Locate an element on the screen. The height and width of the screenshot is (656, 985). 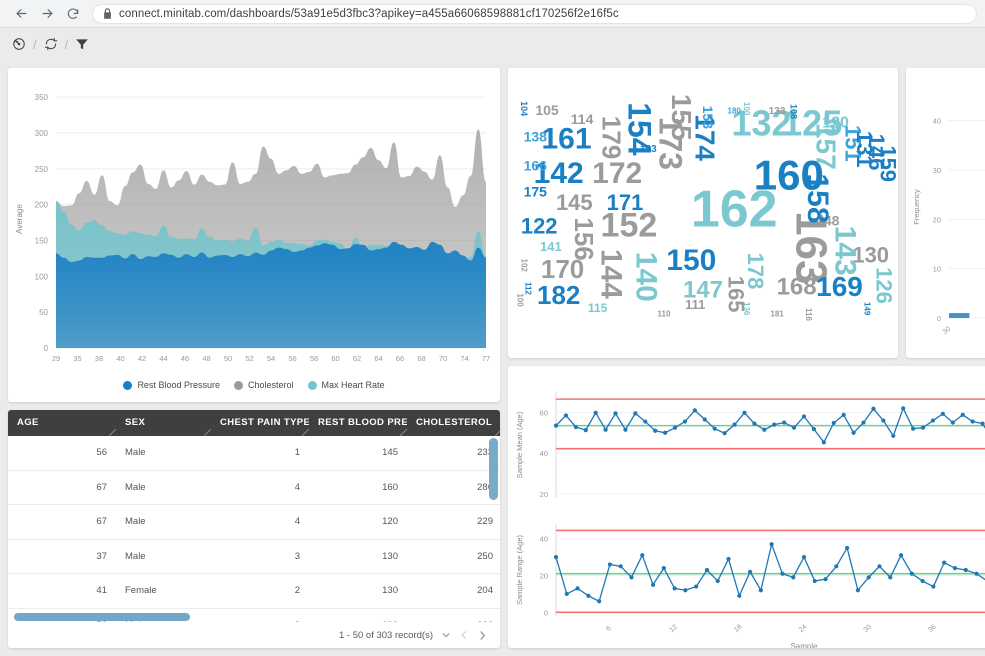
word-cloud-word: 136 is located at coordinates (746, 309).